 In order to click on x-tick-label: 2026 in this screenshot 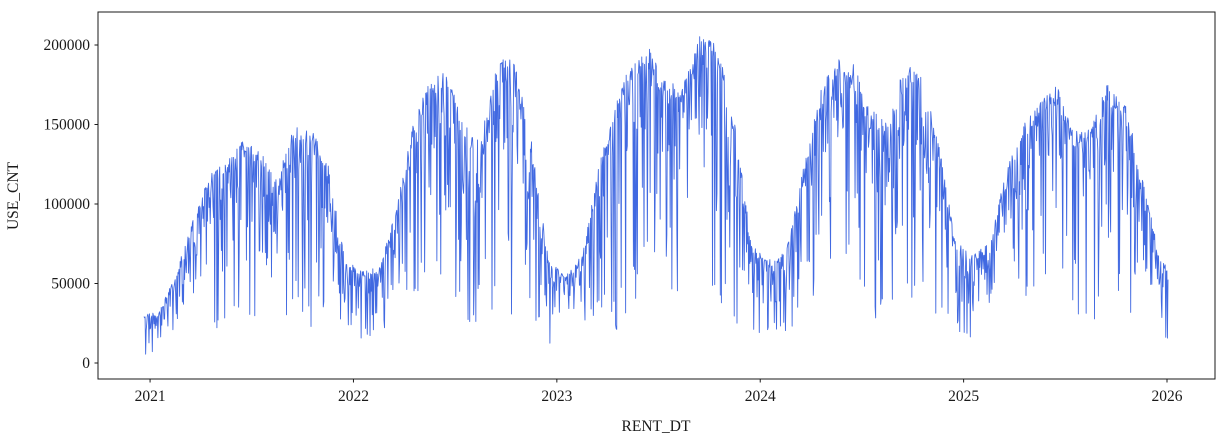, I will do `click(1167, 396)`.